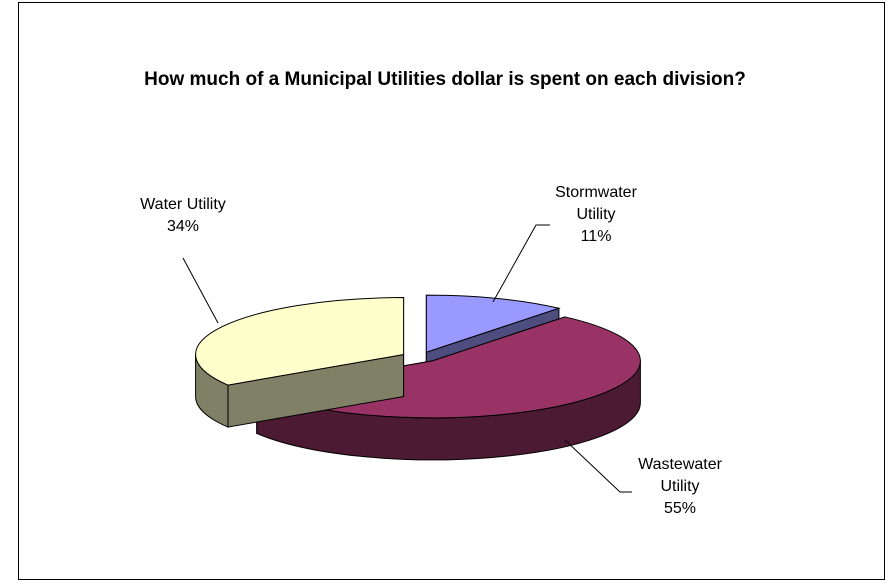  I want to click on value-label: 11%, so click(596, 236).